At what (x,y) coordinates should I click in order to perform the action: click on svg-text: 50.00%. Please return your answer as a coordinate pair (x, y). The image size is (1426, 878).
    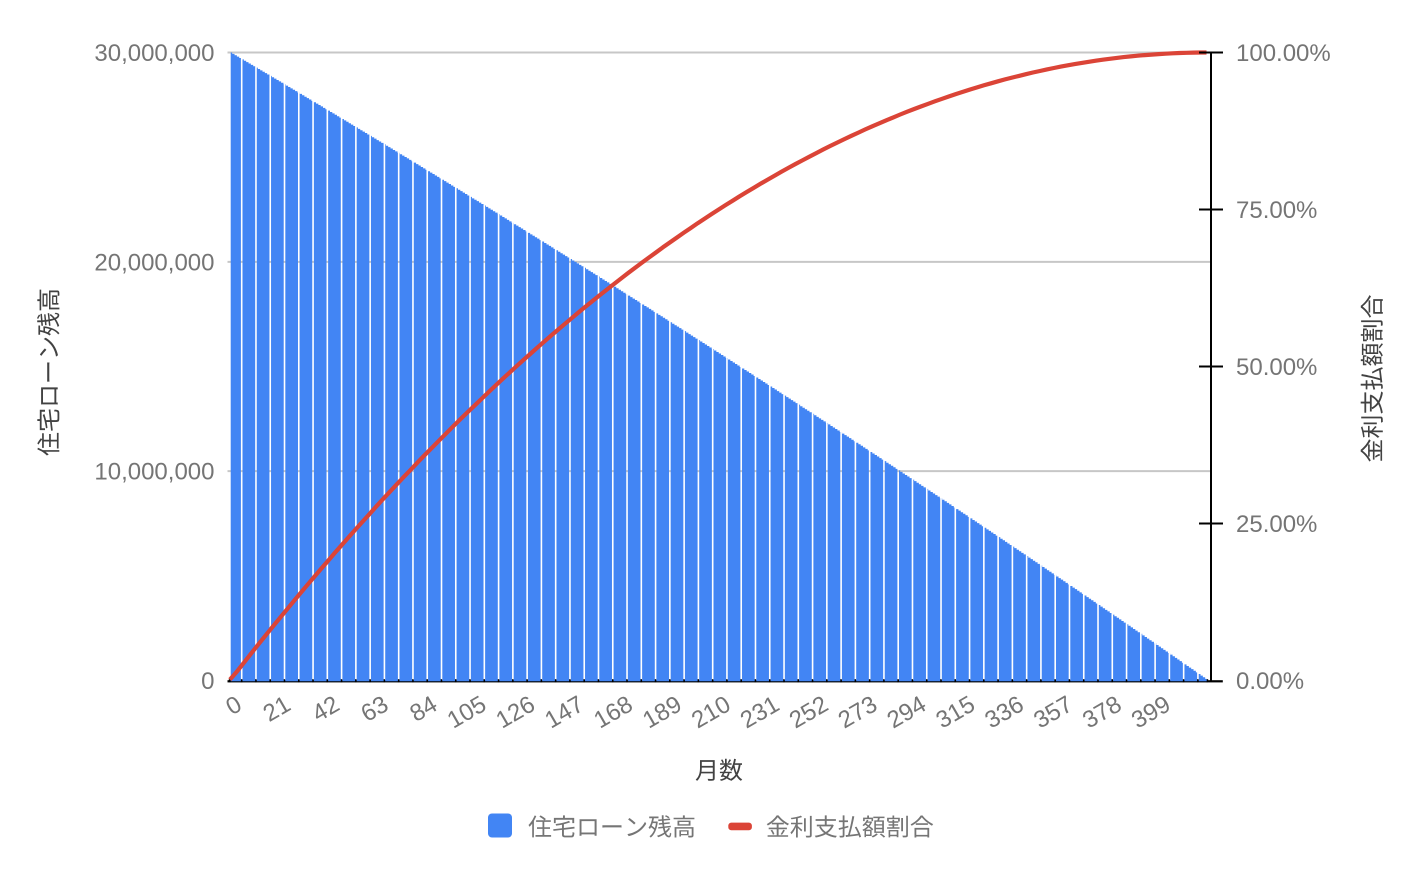
    Looking at the image, I should click on (1276, 367).